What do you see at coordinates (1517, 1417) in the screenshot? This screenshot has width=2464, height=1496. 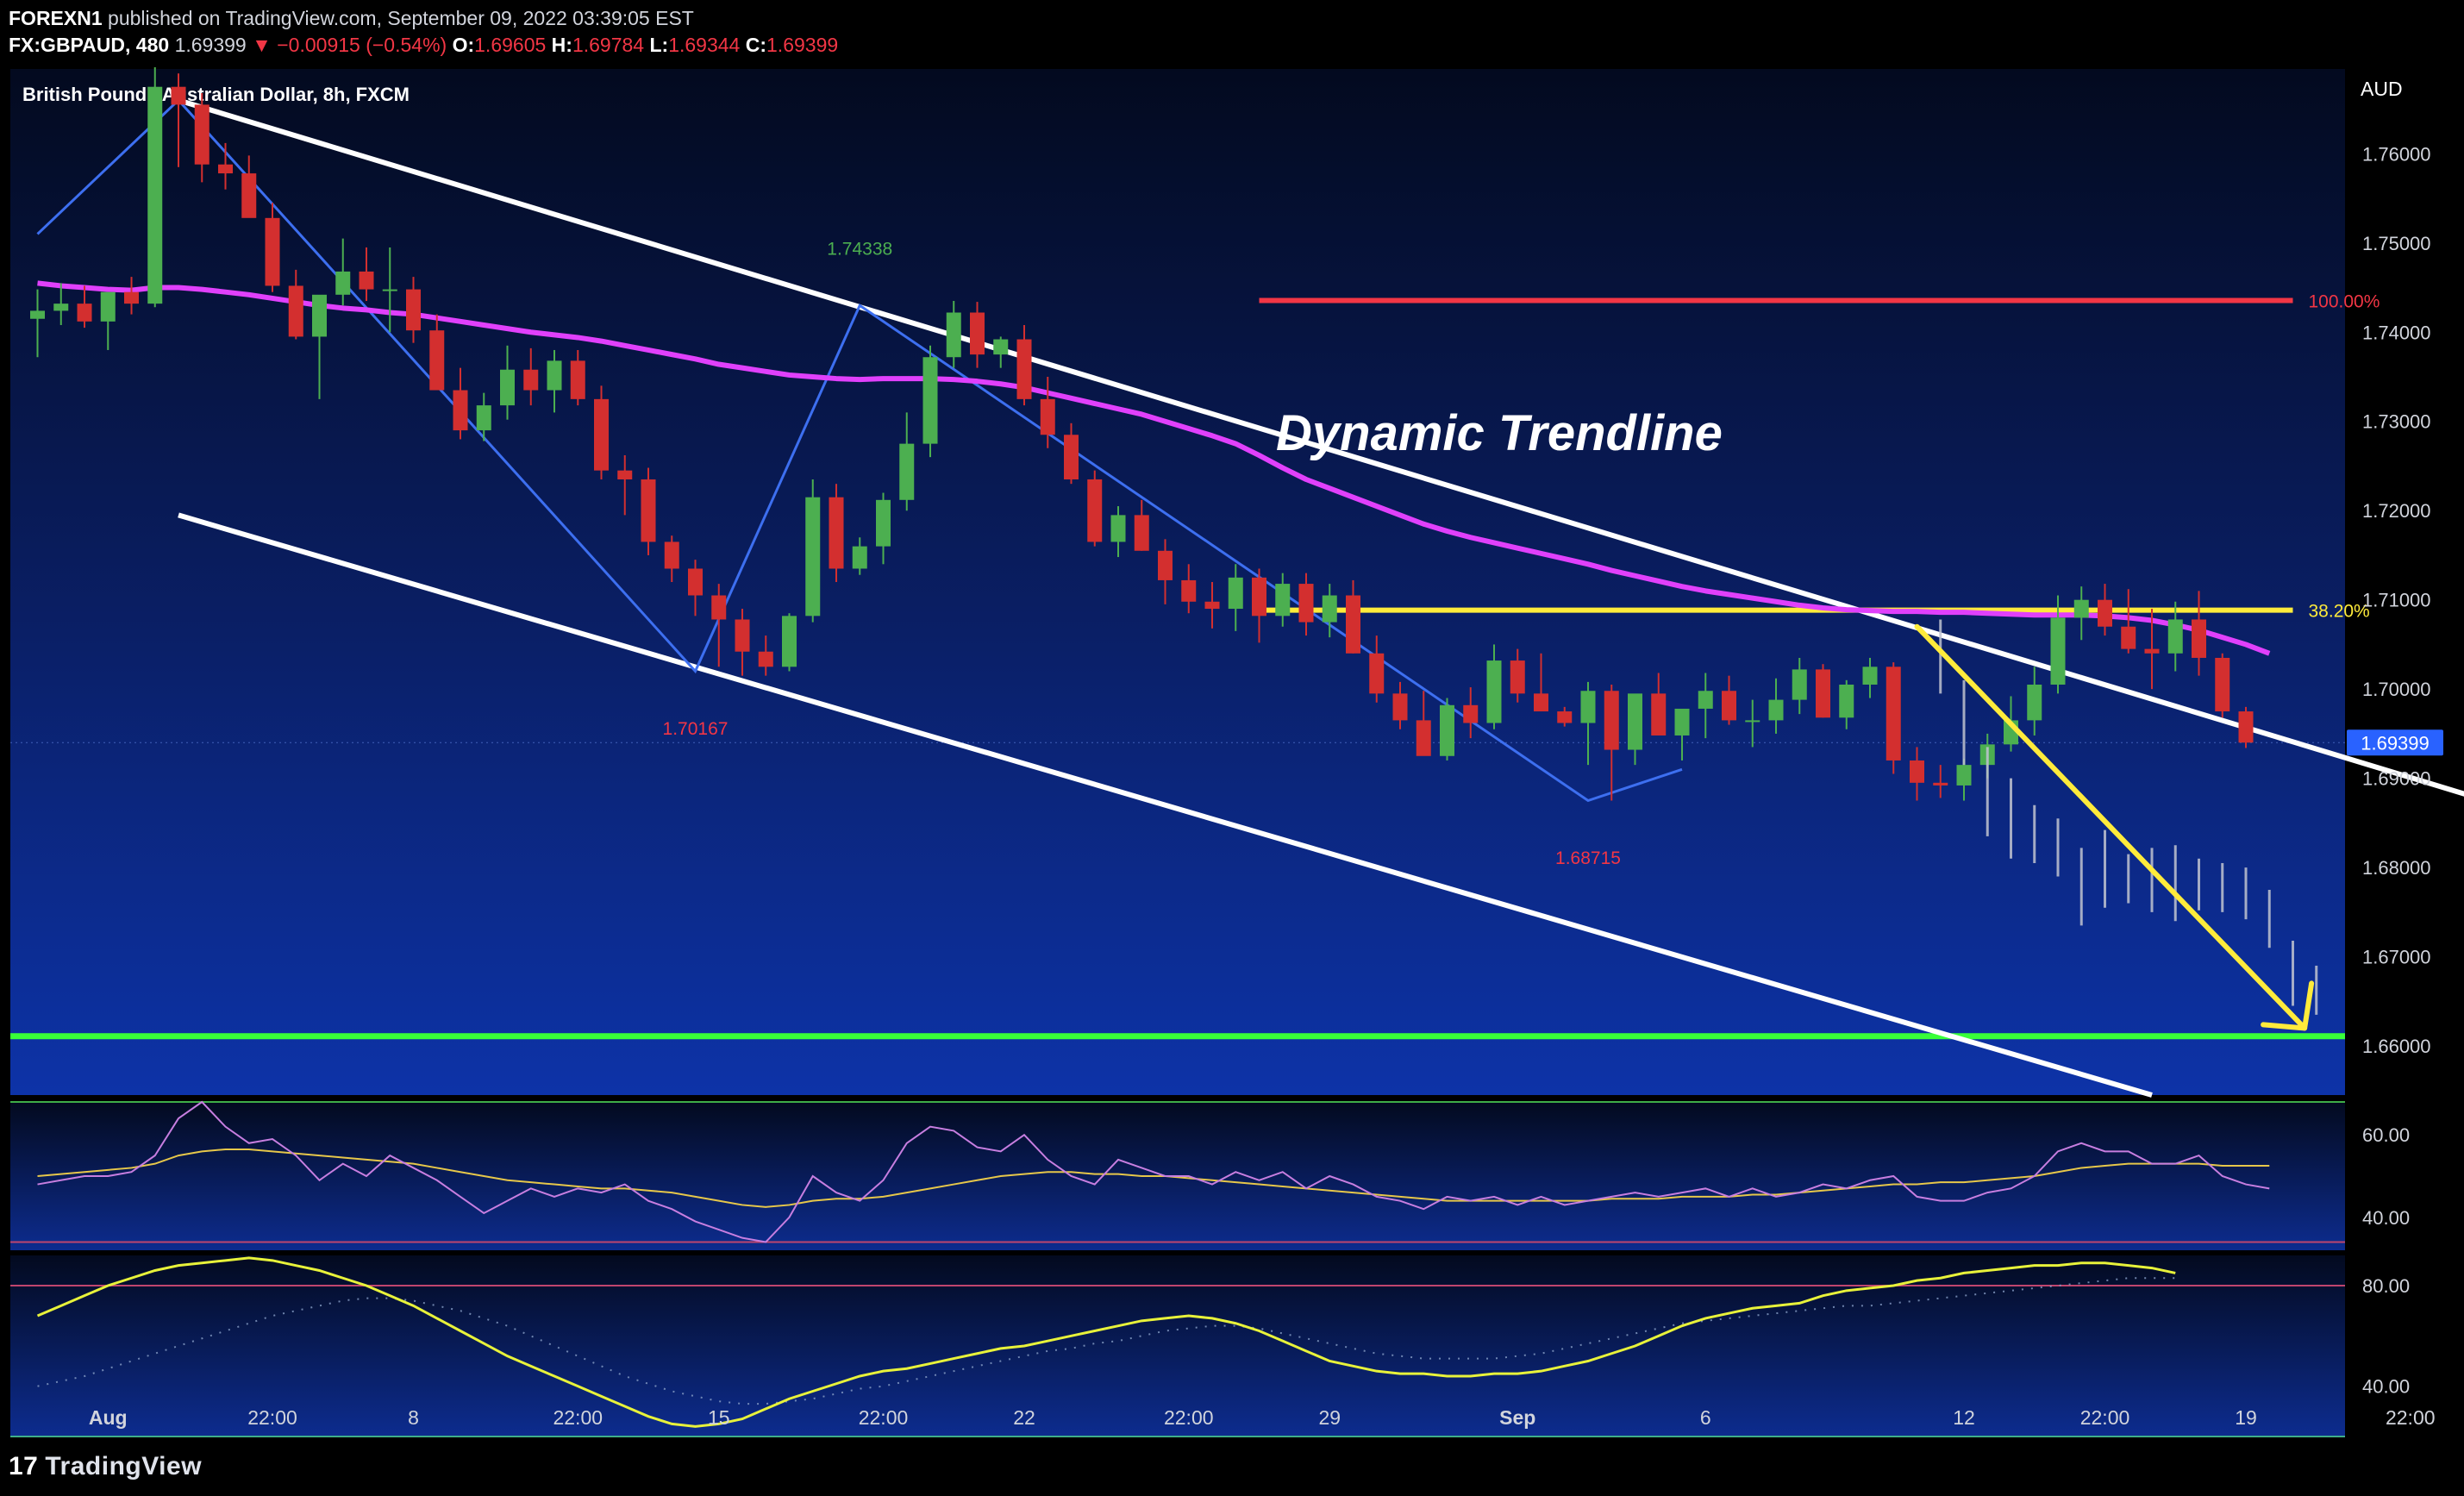 I see `x-tick-label: Sep` at bounding box center [1517, 1417].